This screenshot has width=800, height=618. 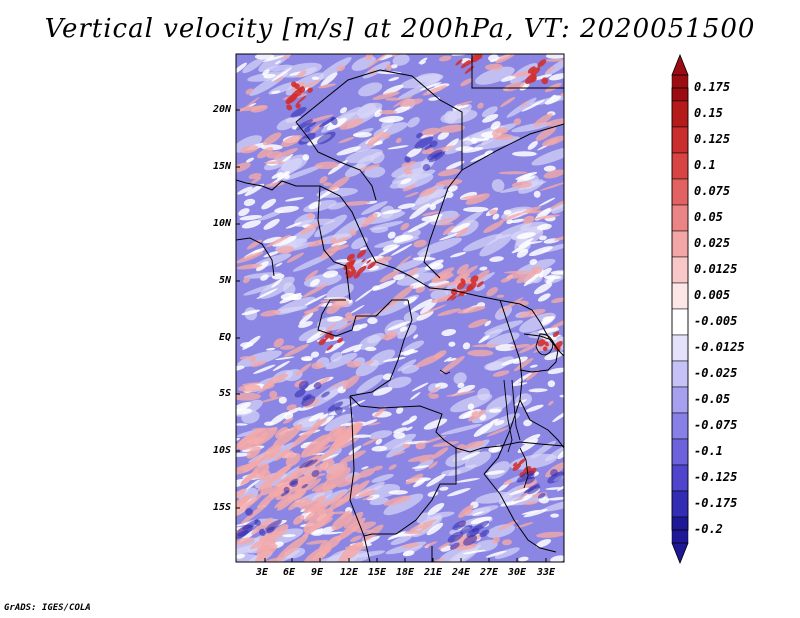 What do you see at coordinates (712, 399) in the screenshot?
I see `colorbar-label: -0.05` at bounding box center [712, 399].